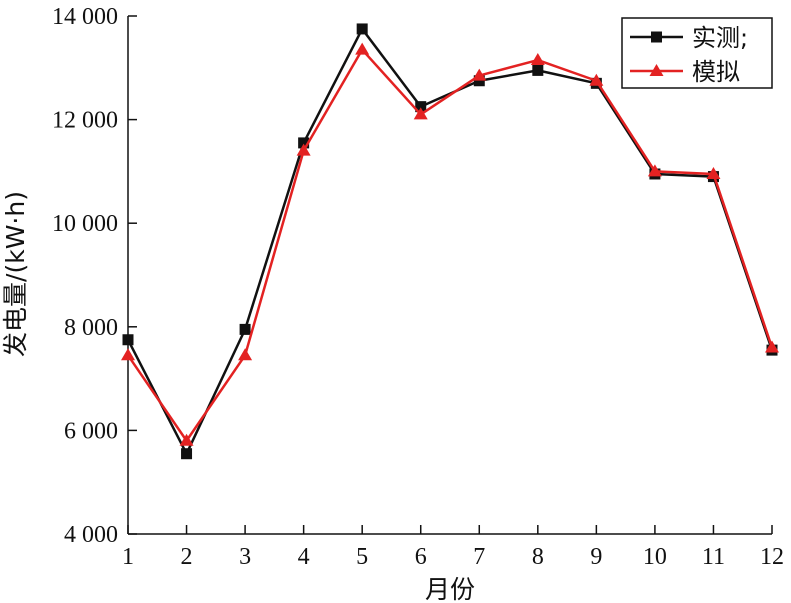 The width and height of the screenshot is (791, 603). Describe the element at coordinates (716, 72) in the screenshot. I see `legend-label: 模拟` at that location.